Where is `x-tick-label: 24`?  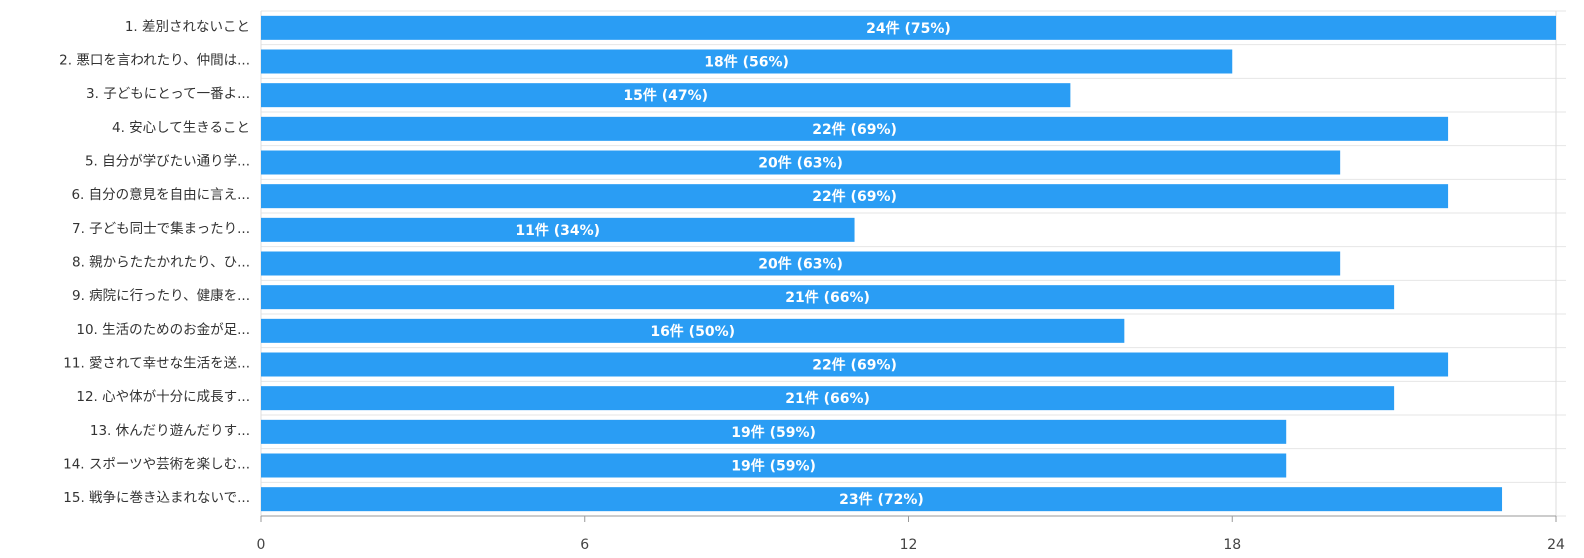 x-tick-label: 24 is located at coordinates (1556, 545).